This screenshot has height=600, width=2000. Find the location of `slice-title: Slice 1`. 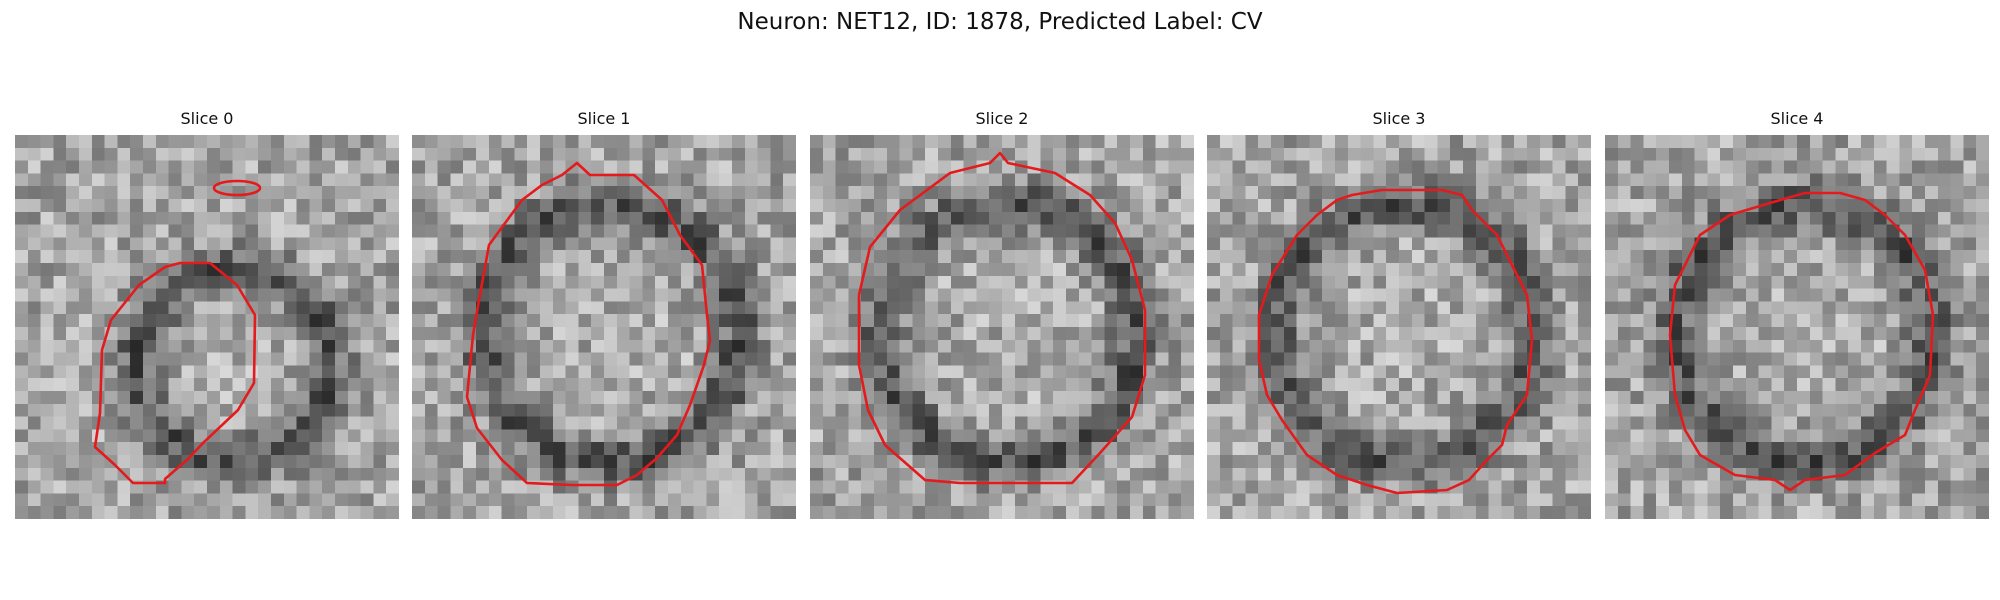

slice-title: Slice 1 is located at coordinates (604, 118).